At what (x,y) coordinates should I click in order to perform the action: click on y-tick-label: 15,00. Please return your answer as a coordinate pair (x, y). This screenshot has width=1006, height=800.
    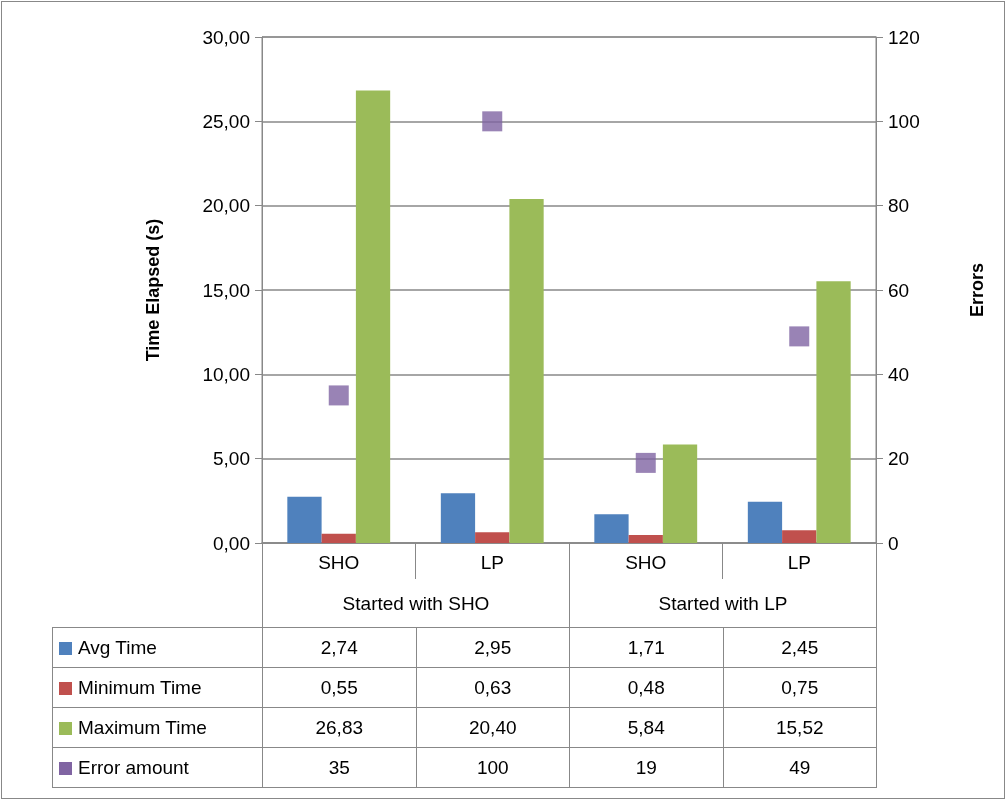
    Looking at the image, I should click on (226, 290).